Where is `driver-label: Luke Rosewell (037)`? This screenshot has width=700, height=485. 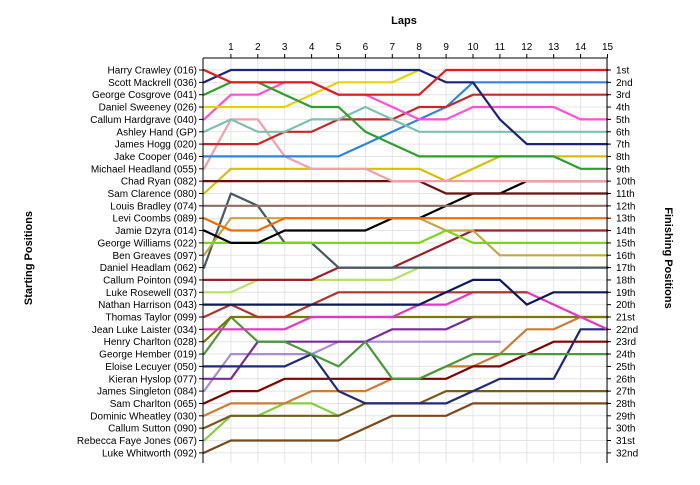 driver-label: Luke Rosewell (037) is located at coordinates (151, 293).